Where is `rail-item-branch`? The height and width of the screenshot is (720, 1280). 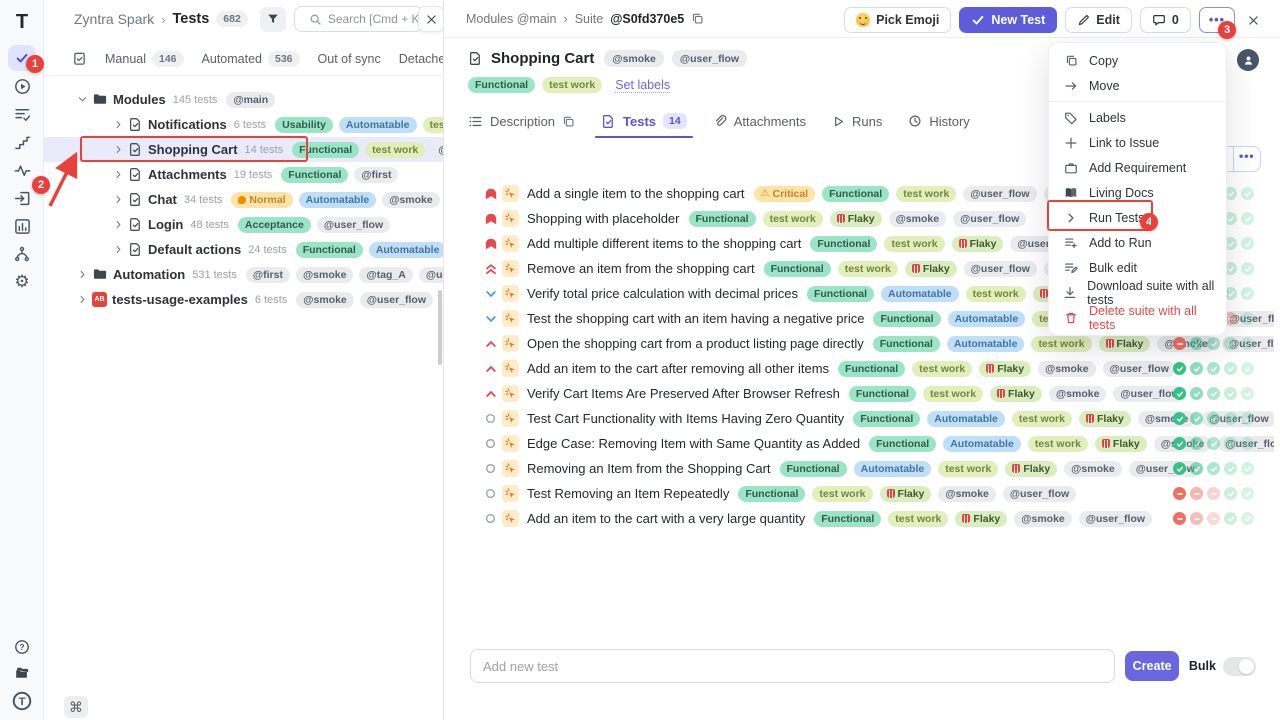 rail-item-branch is located at coordinates (22, 254).